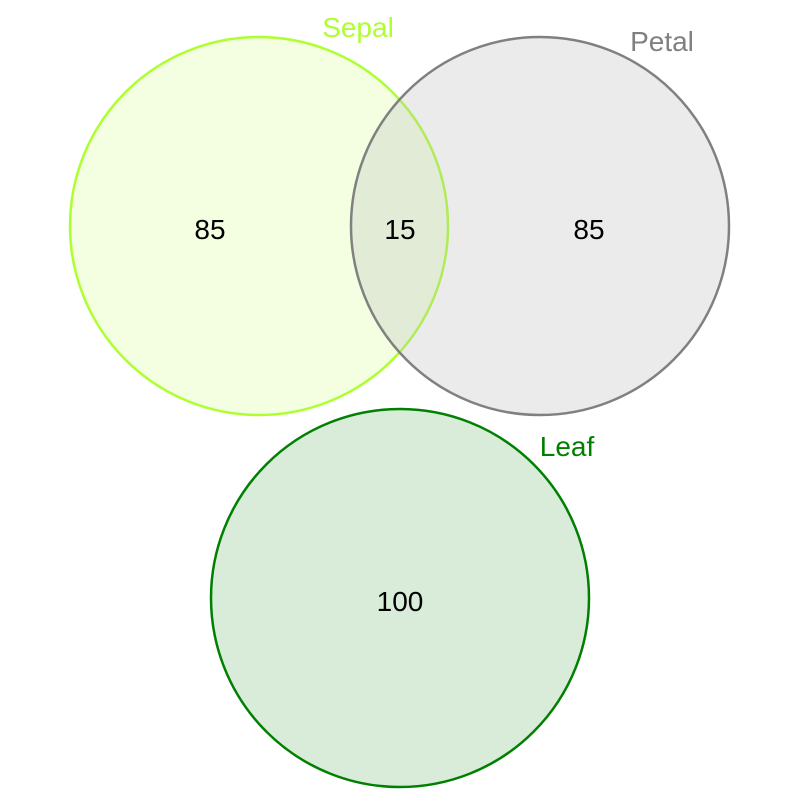 The image size is (800, 800). Describe the element at coordinates (662, 41) in the screenshot. I see `petal-label: Petal` at that location.